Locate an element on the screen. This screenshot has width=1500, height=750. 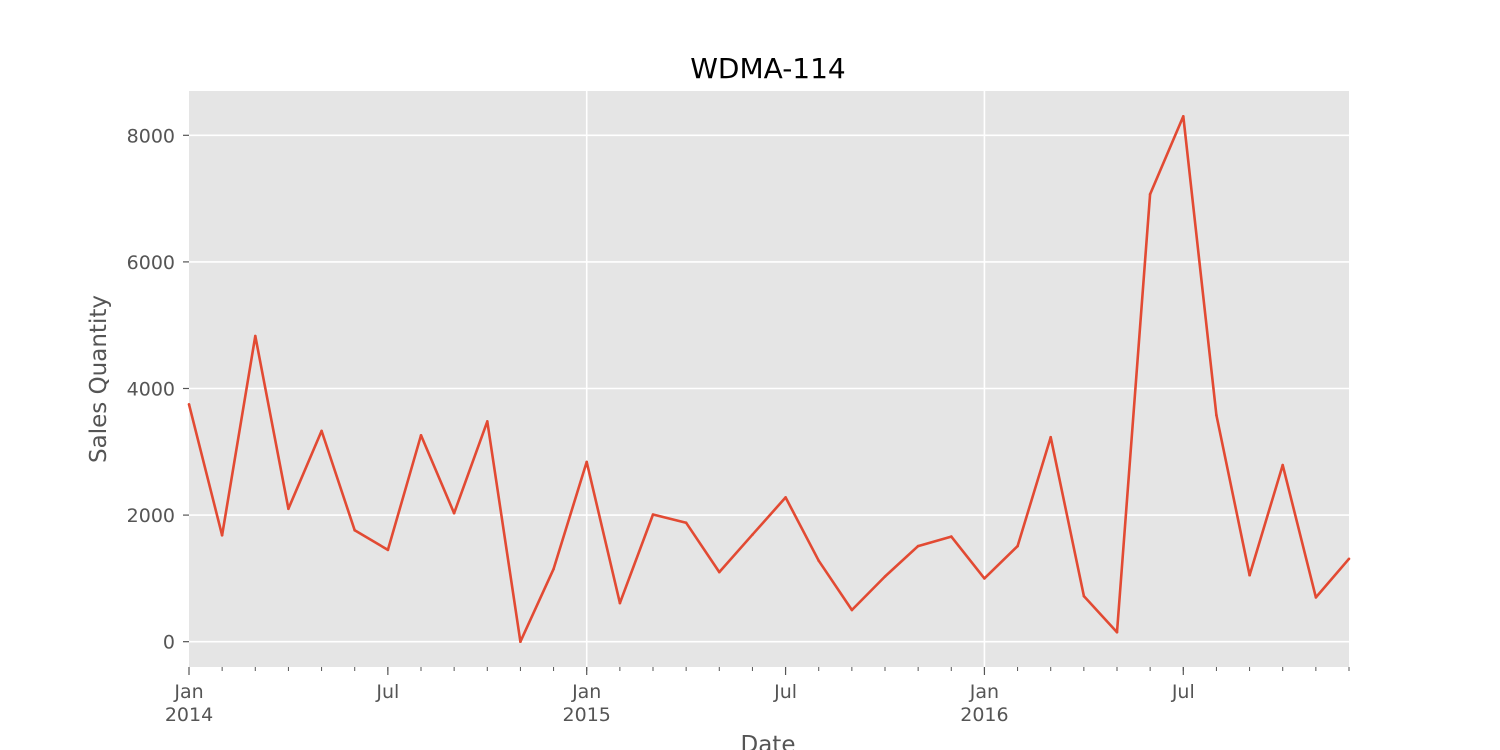
y-tick-label: 8000 is located at coordinates (151, 136).